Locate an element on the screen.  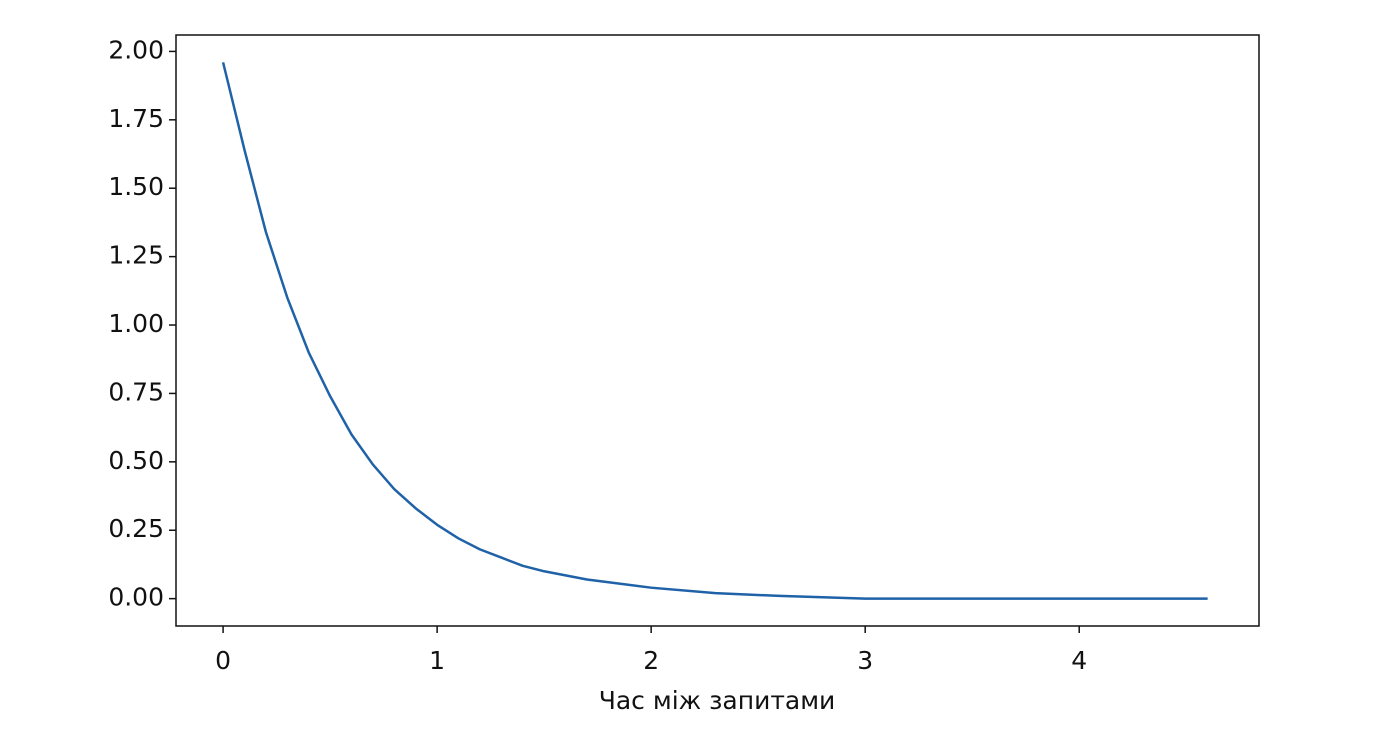
y-tick-label: 2.00 is located at coordinates (136, 49).